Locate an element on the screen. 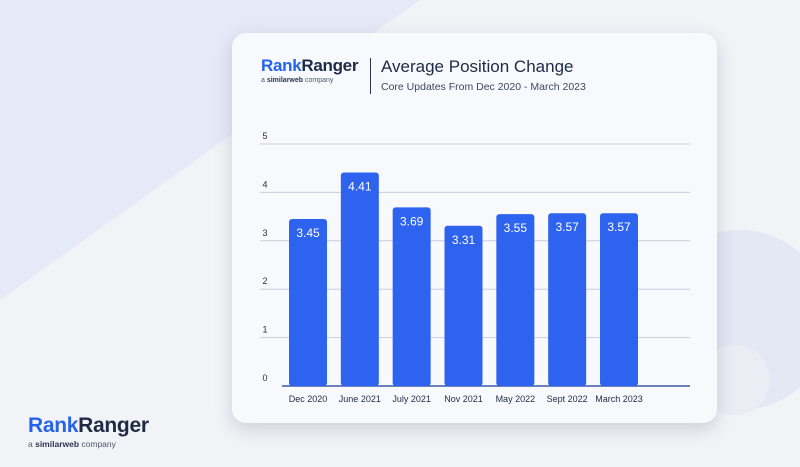 Image resolution: width=800 pixels, height=467 pixels. y-tick-label: 4 is located at coordinates (264, 184).